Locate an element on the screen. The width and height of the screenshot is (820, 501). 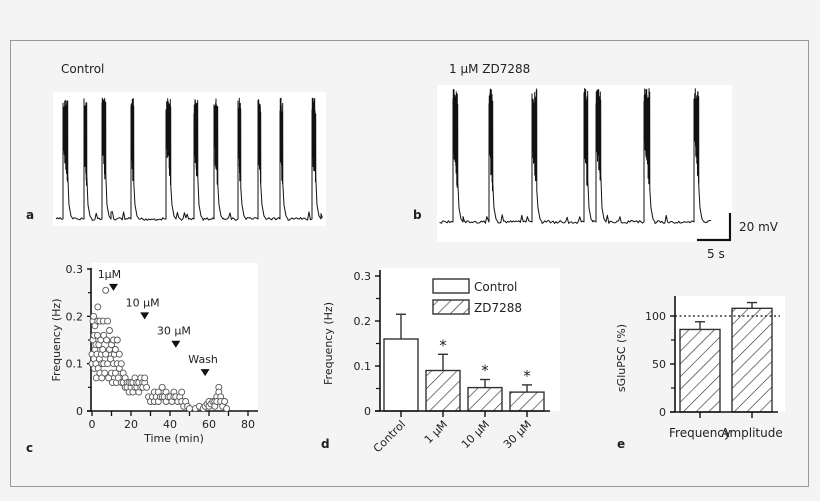
panel-d-letter: d is located at coordinates (325, 444).